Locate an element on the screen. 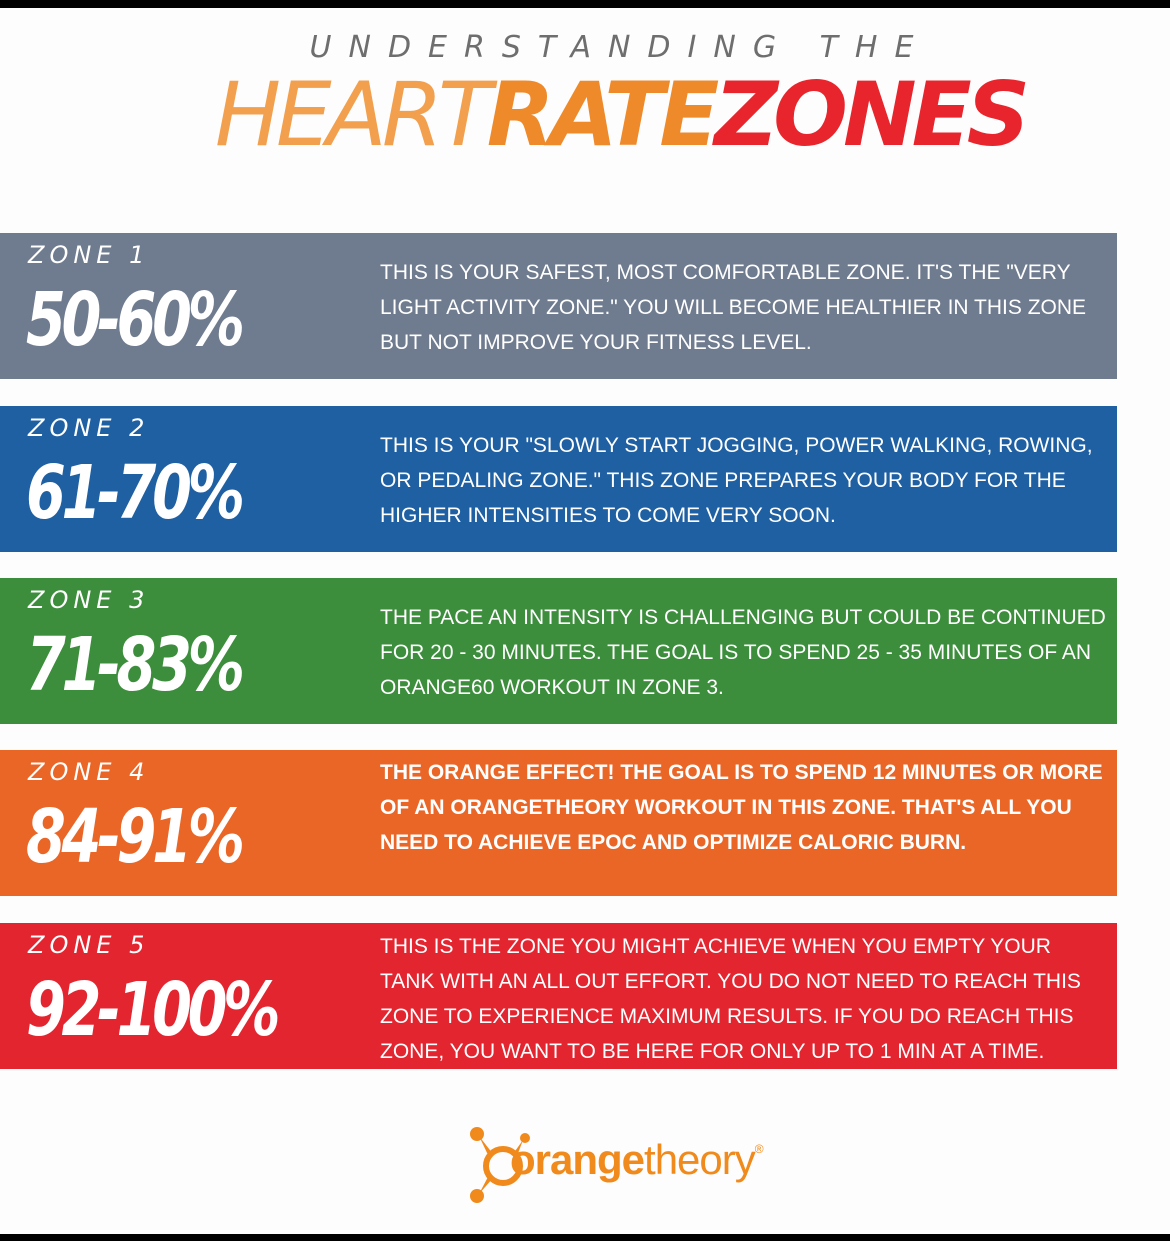  trademark-mark: ® is located at coordinates (759, 1149).